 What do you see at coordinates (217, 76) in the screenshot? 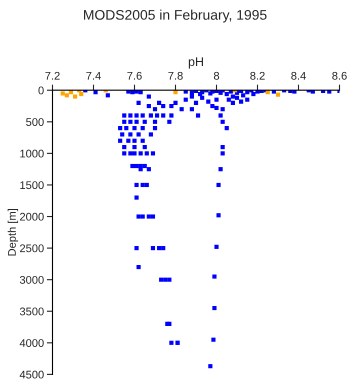
I see `x-tick-label: 8` at bounding box center [217, 76].